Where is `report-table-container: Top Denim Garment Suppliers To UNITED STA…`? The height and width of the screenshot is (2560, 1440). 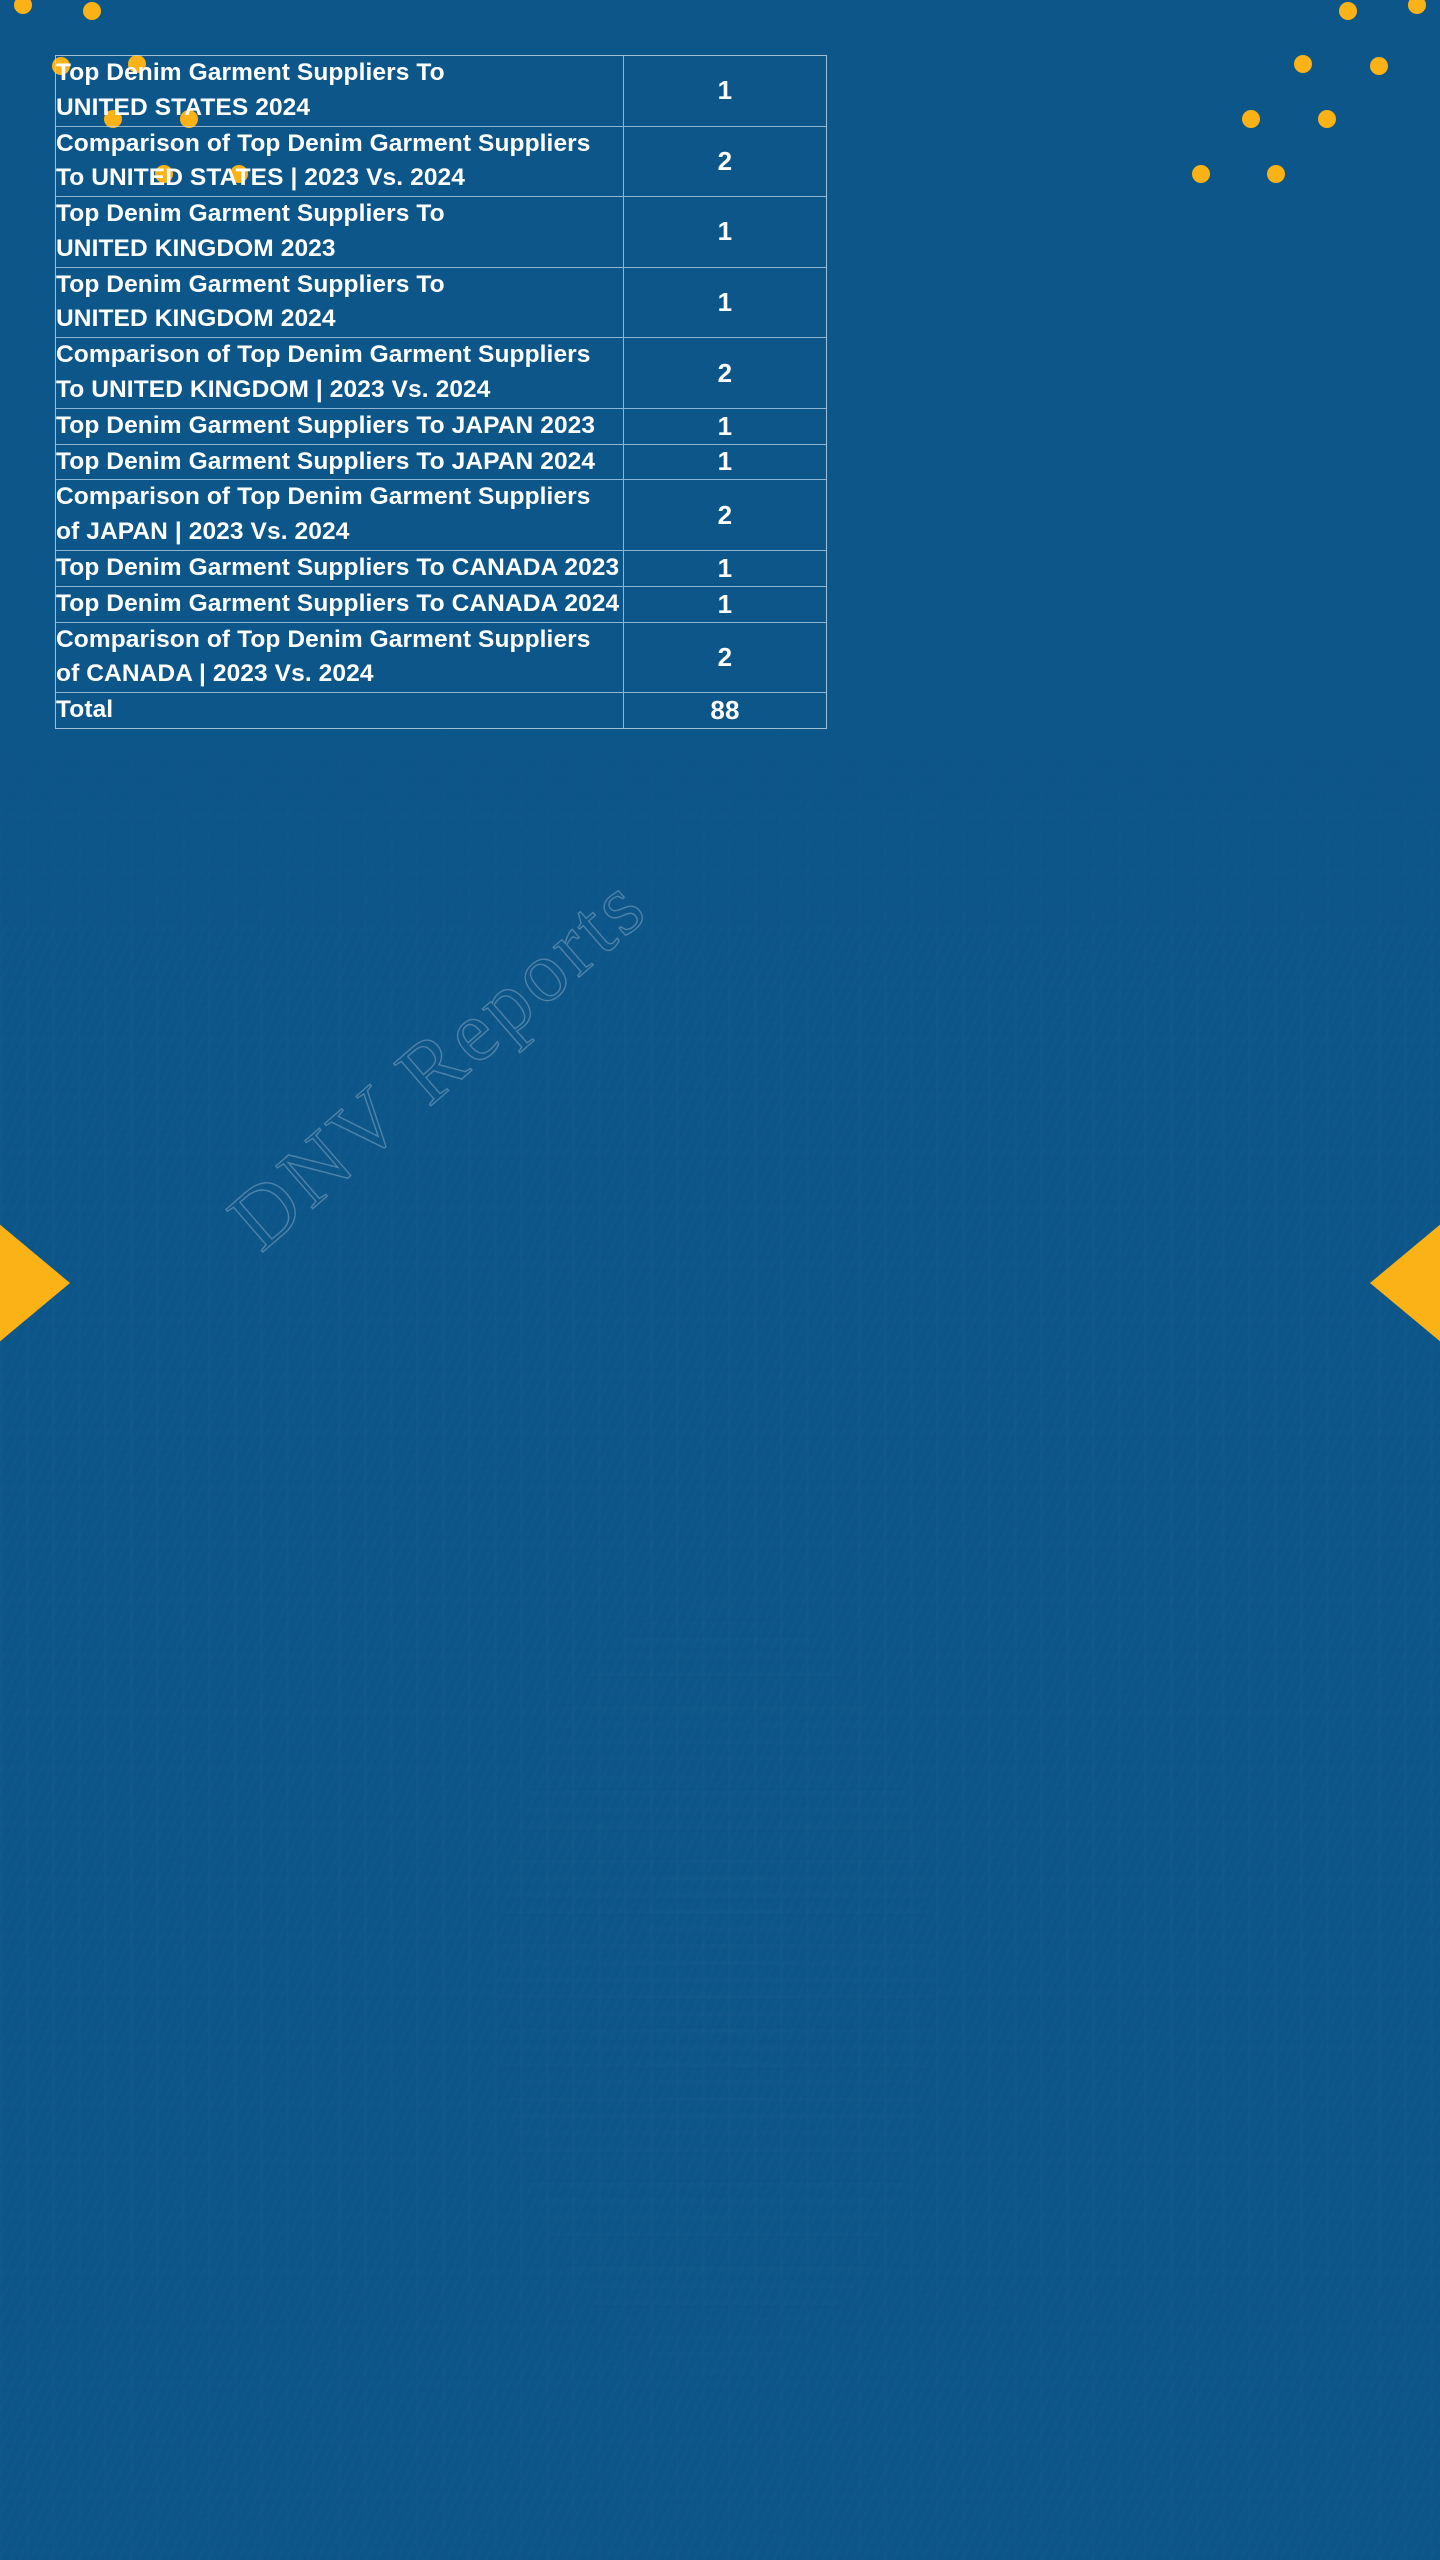
report-table-container: Top Denim Garment Suppliers To UNITED STA… is located at coordinates (441, 392).